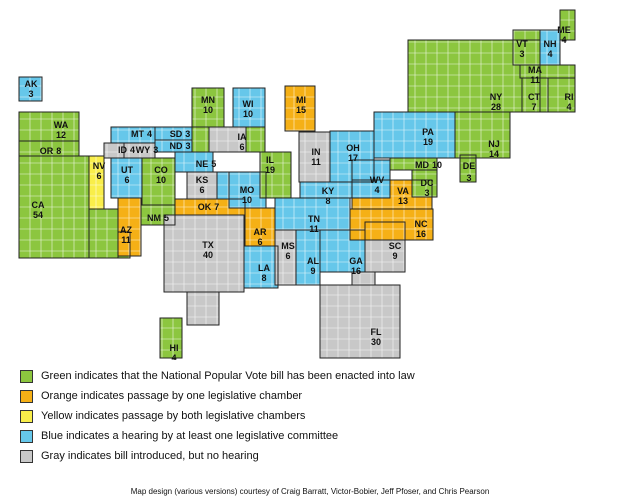 The height and width of the screenshot is (501, 620). I want to click on state-outline-hi, so click(171, 338).